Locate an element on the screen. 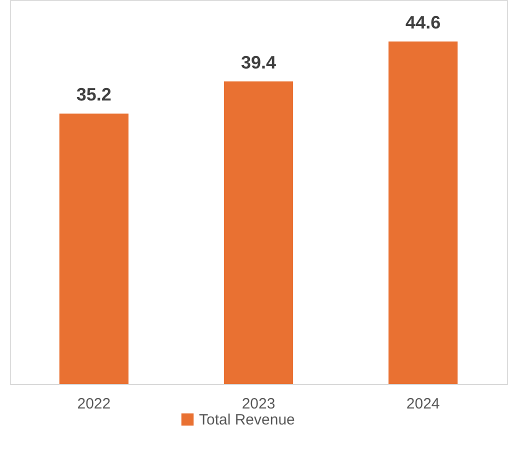 This screenshot has height=453, width=517. data-label: 39.4 is located at coordinates (258, 62).